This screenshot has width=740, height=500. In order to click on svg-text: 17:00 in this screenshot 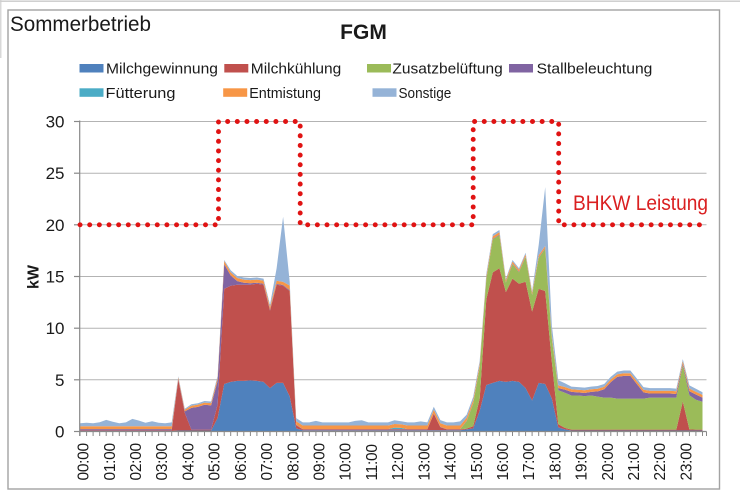, I will do `click(529, 462)`.